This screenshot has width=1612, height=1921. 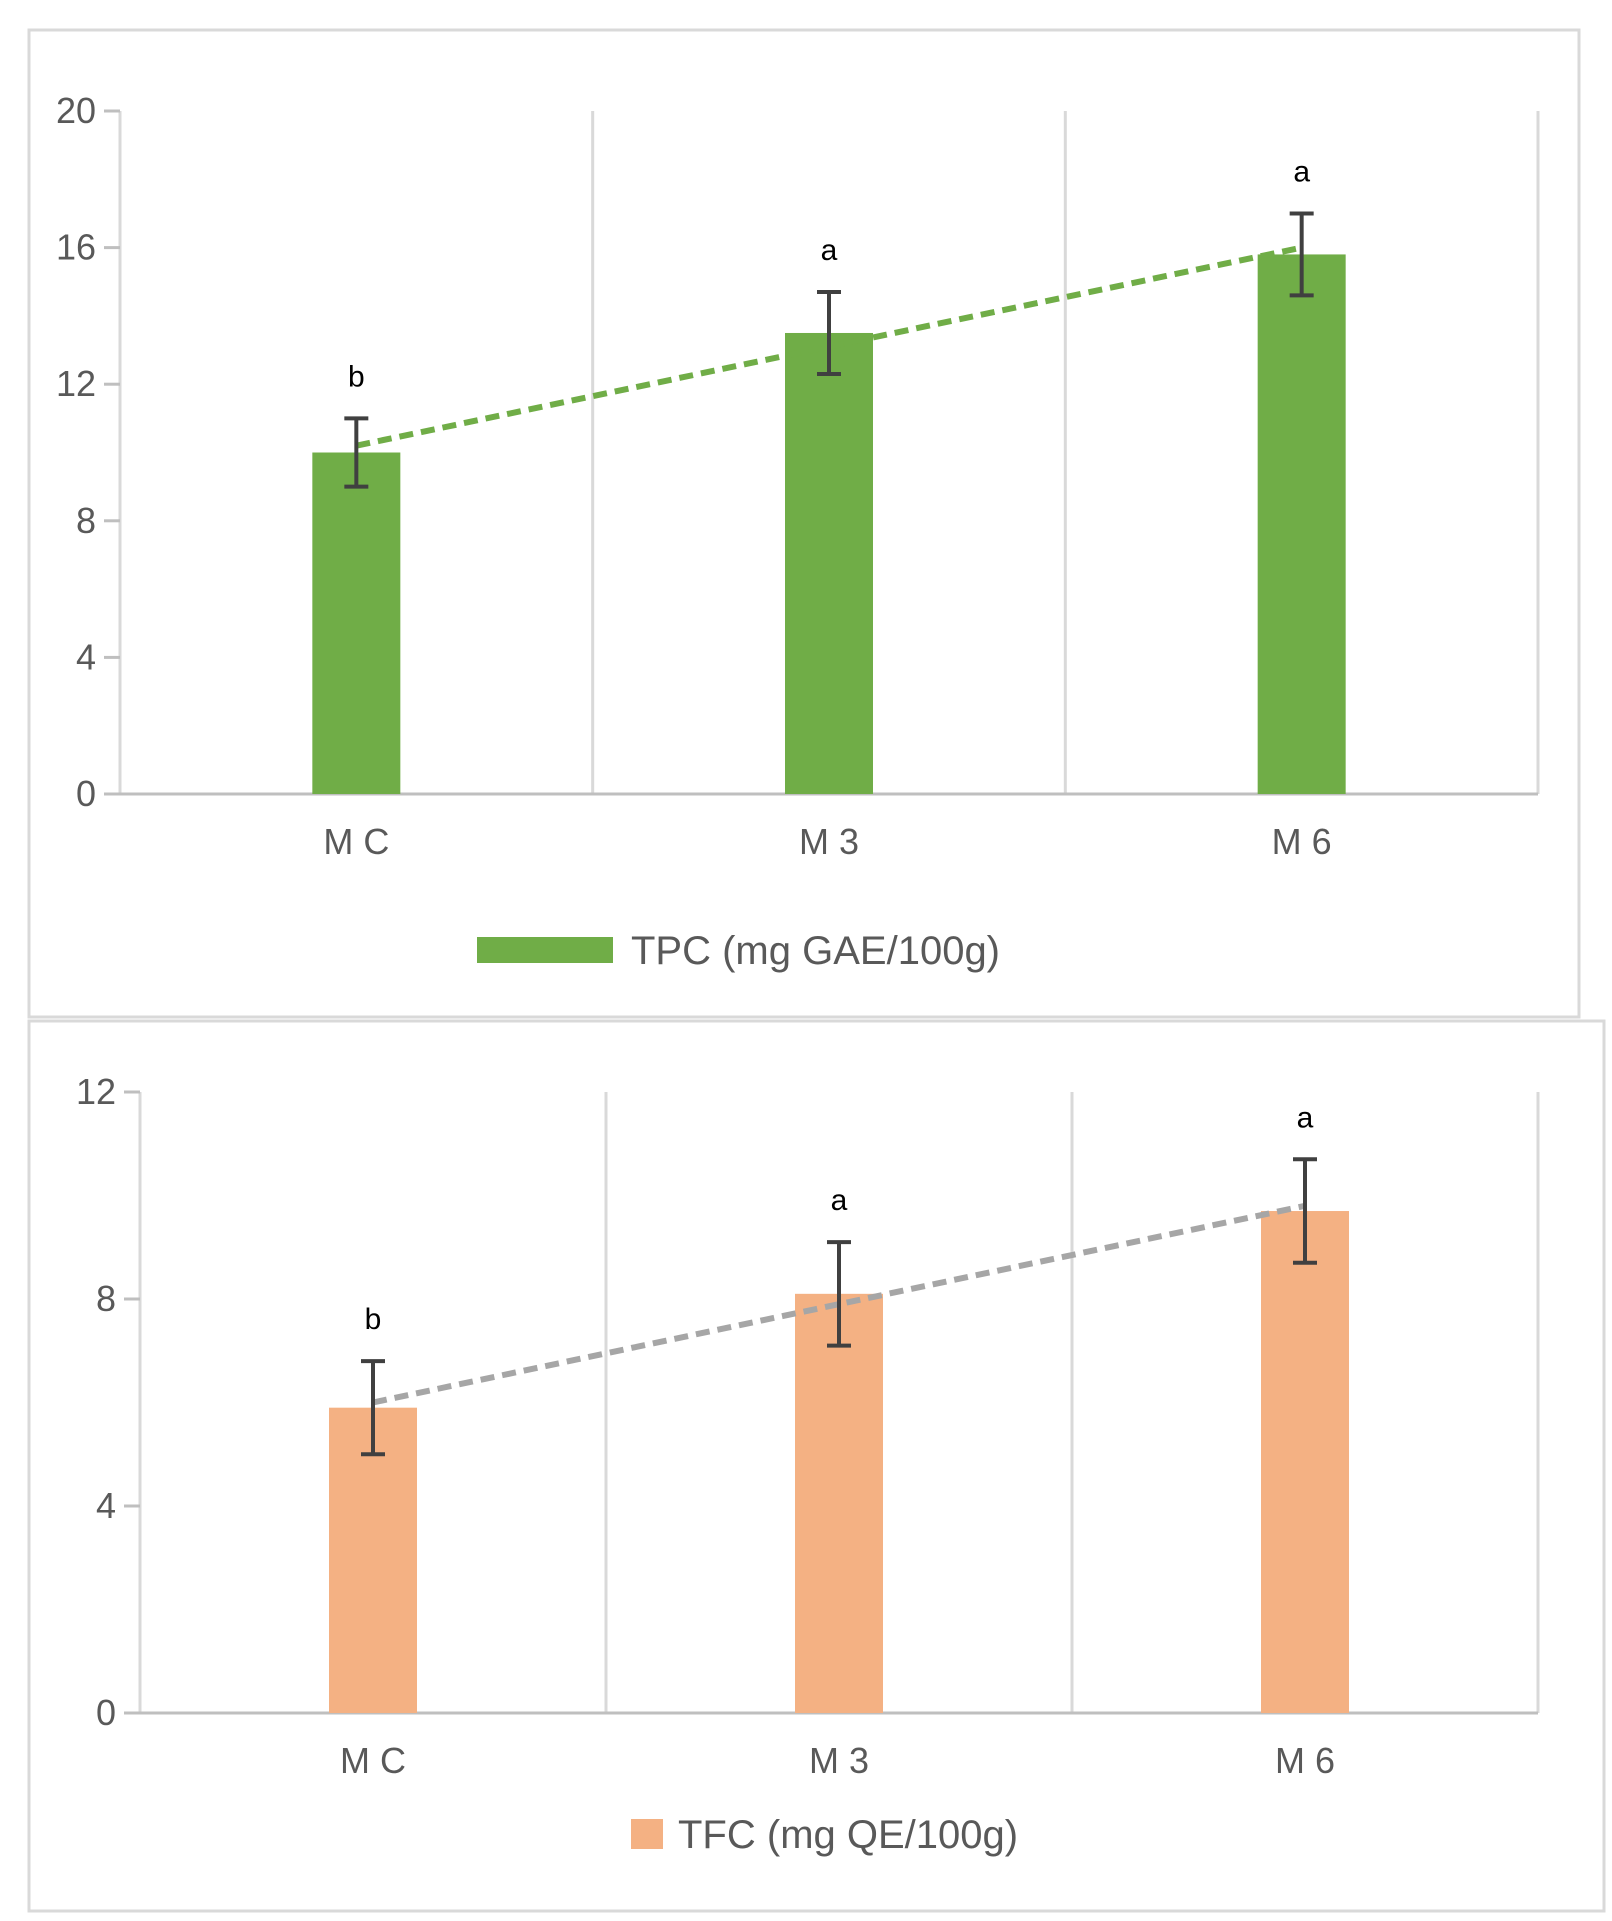 I want to click on chart-2-legend-swatch, so click(x=647, y=1834).